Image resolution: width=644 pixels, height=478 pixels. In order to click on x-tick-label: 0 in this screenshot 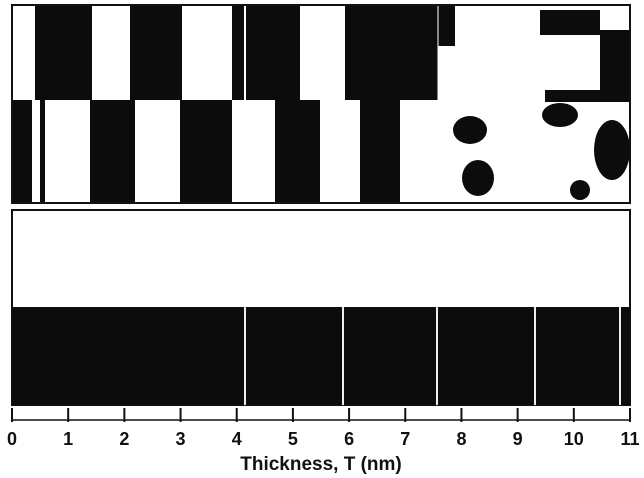, I will do `click(12, 439)`.